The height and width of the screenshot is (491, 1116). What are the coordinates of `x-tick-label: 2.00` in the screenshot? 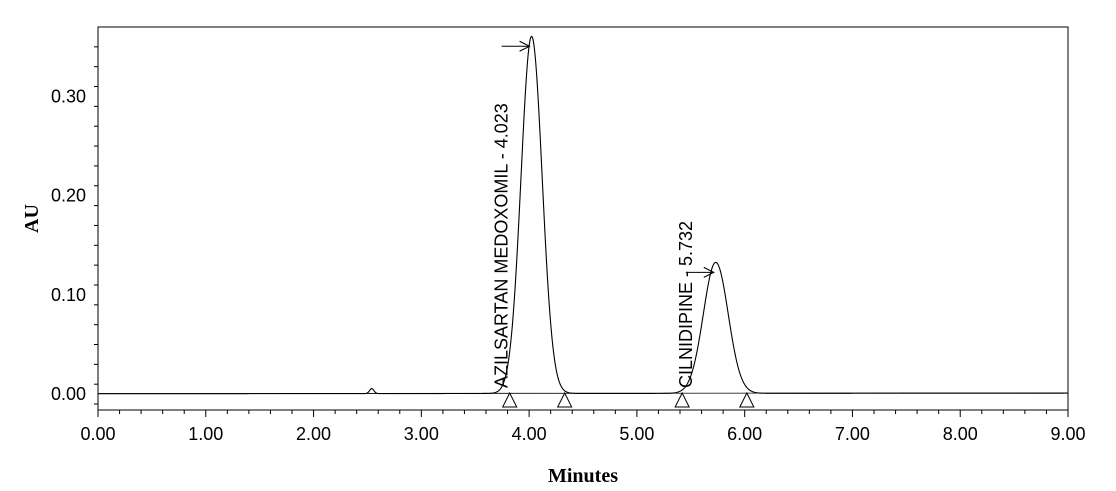 It's located at (313, 434).